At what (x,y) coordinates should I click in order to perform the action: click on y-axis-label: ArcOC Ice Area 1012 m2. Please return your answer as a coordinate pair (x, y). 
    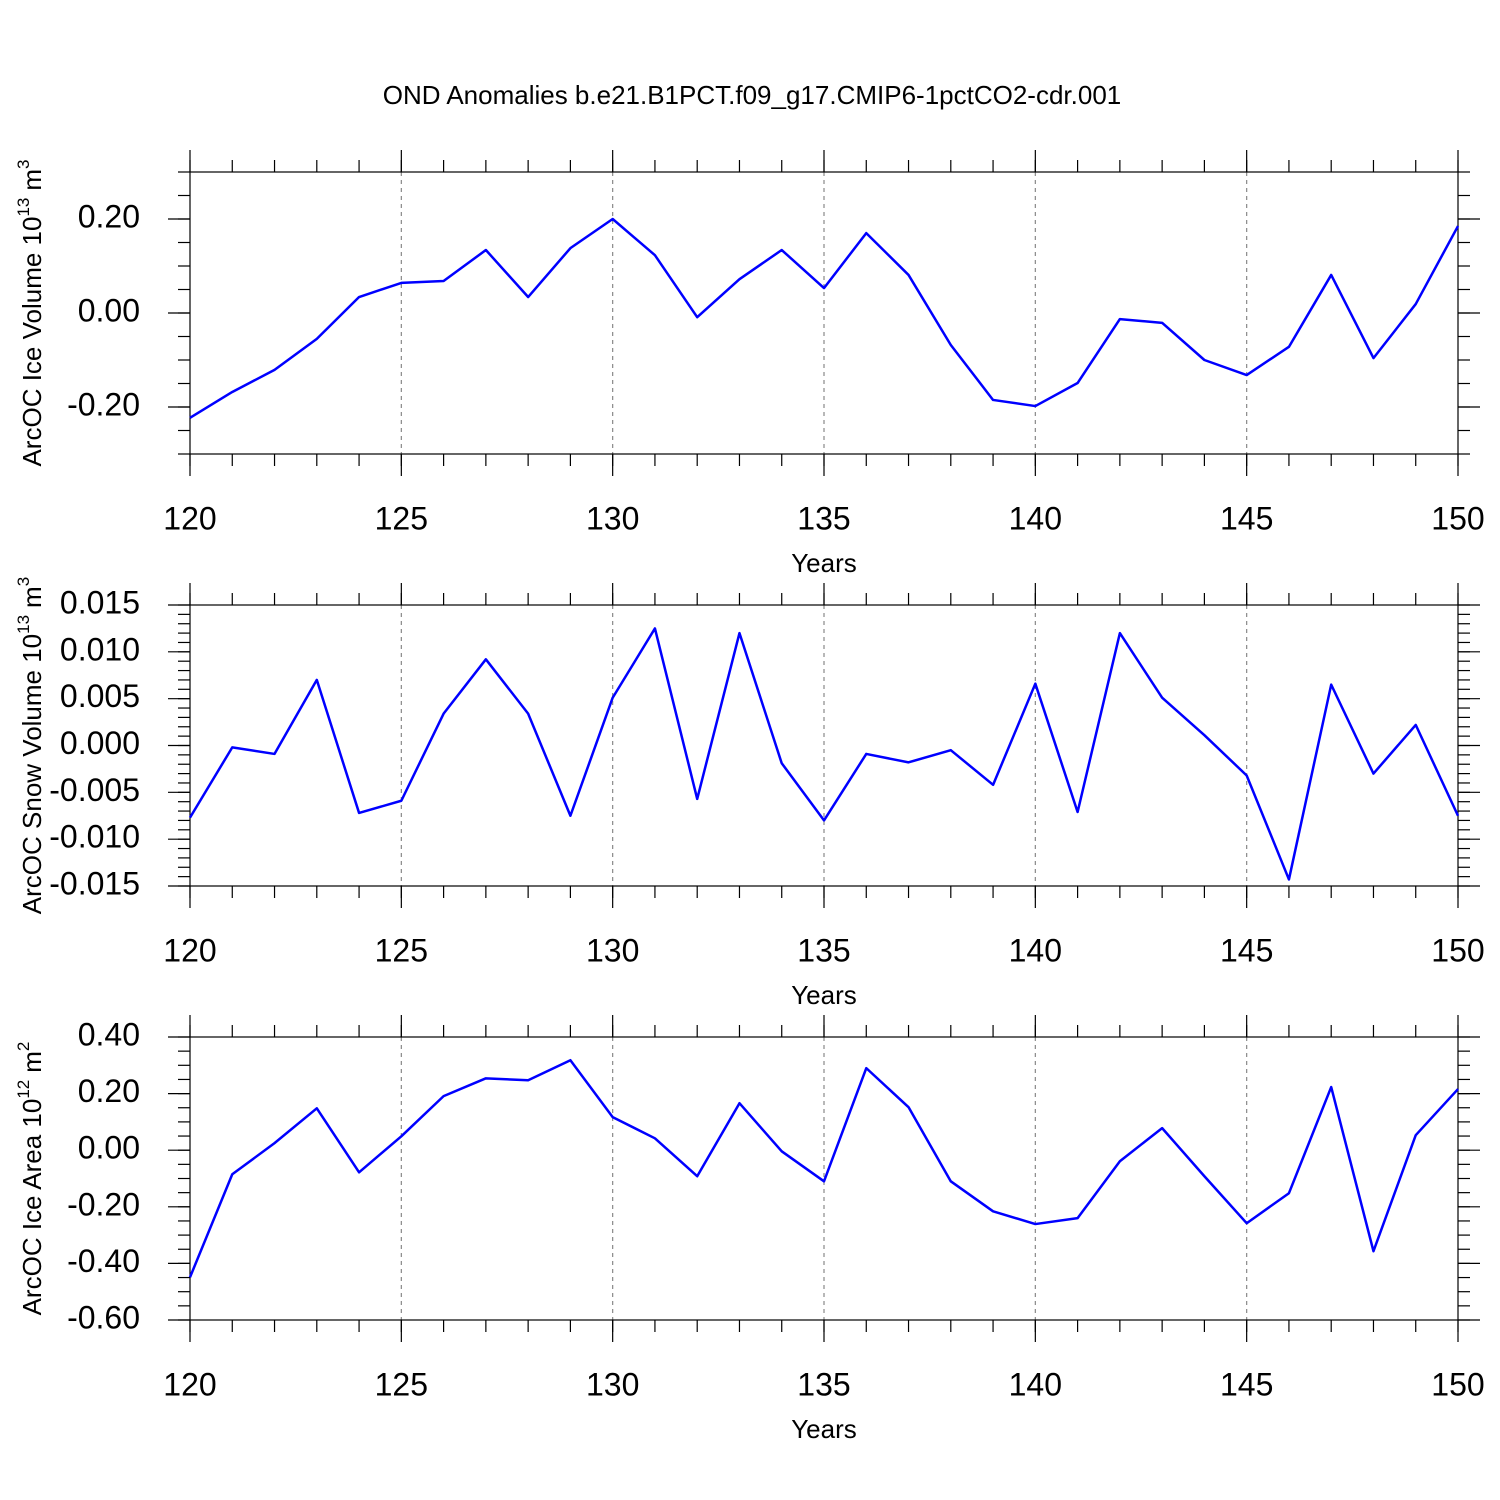
    Looking at the image, I should click on (30, 1179).